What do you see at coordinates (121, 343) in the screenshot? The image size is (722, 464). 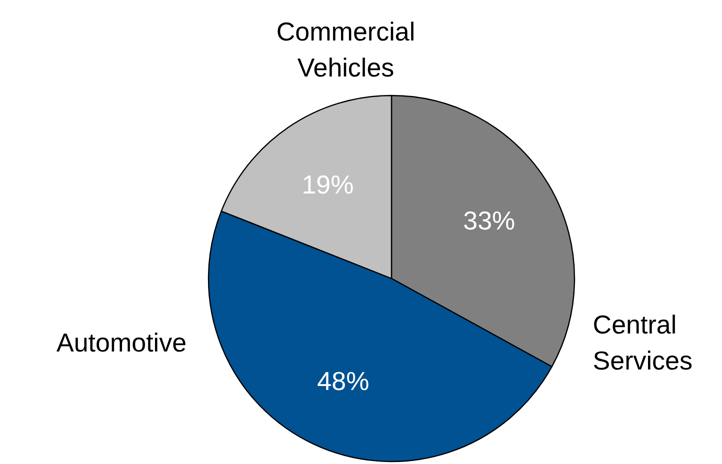 I see `slice-label: Automotive` at bounding box center [121, 343].